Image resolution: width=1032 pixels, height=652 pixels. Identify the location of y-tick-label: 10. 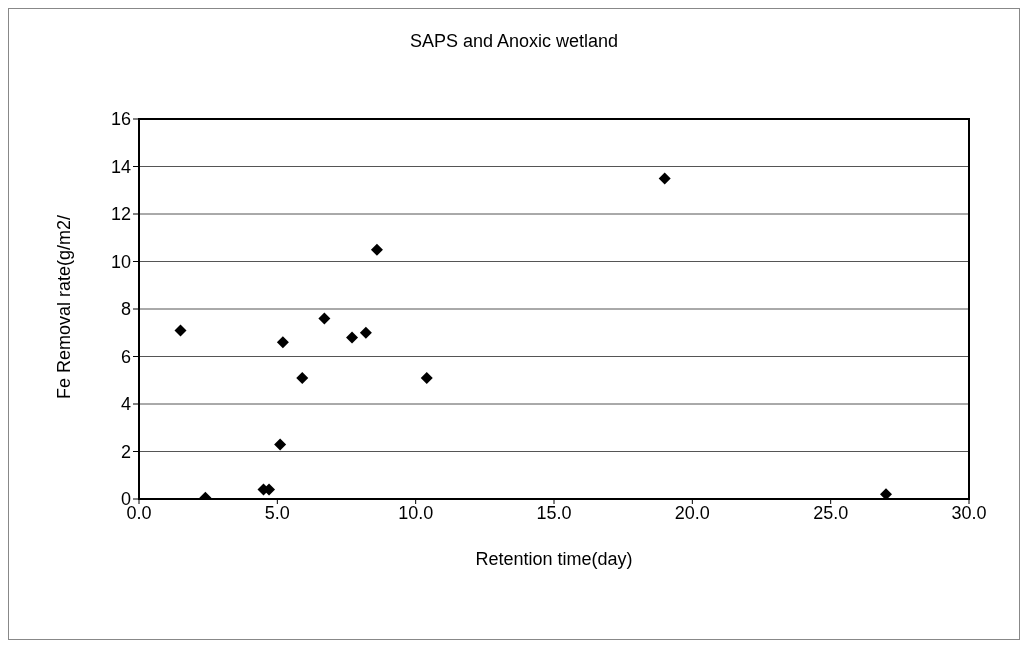
(120, 261).